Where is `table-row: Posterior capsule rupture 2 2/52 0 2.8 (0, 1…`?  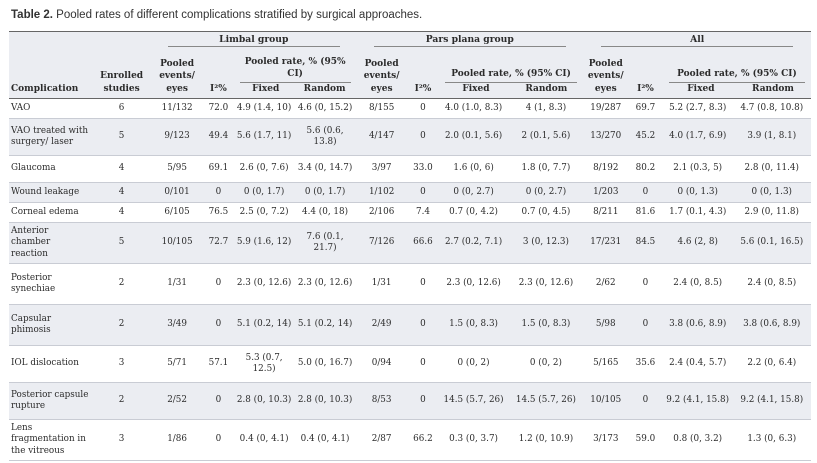
table-row: Posterior capsule rupture 2 2/52 0 2.8 (0, 1… is located at coordinates (410, 401).